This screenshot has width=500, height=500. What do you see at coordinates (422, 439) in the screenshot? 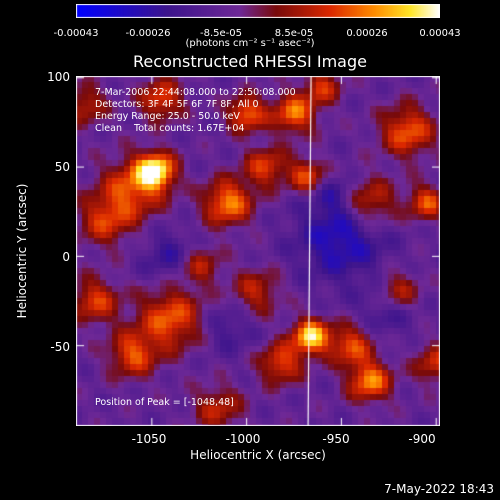
I see `x-tick-label: -900` at bounding box center [422, 439].